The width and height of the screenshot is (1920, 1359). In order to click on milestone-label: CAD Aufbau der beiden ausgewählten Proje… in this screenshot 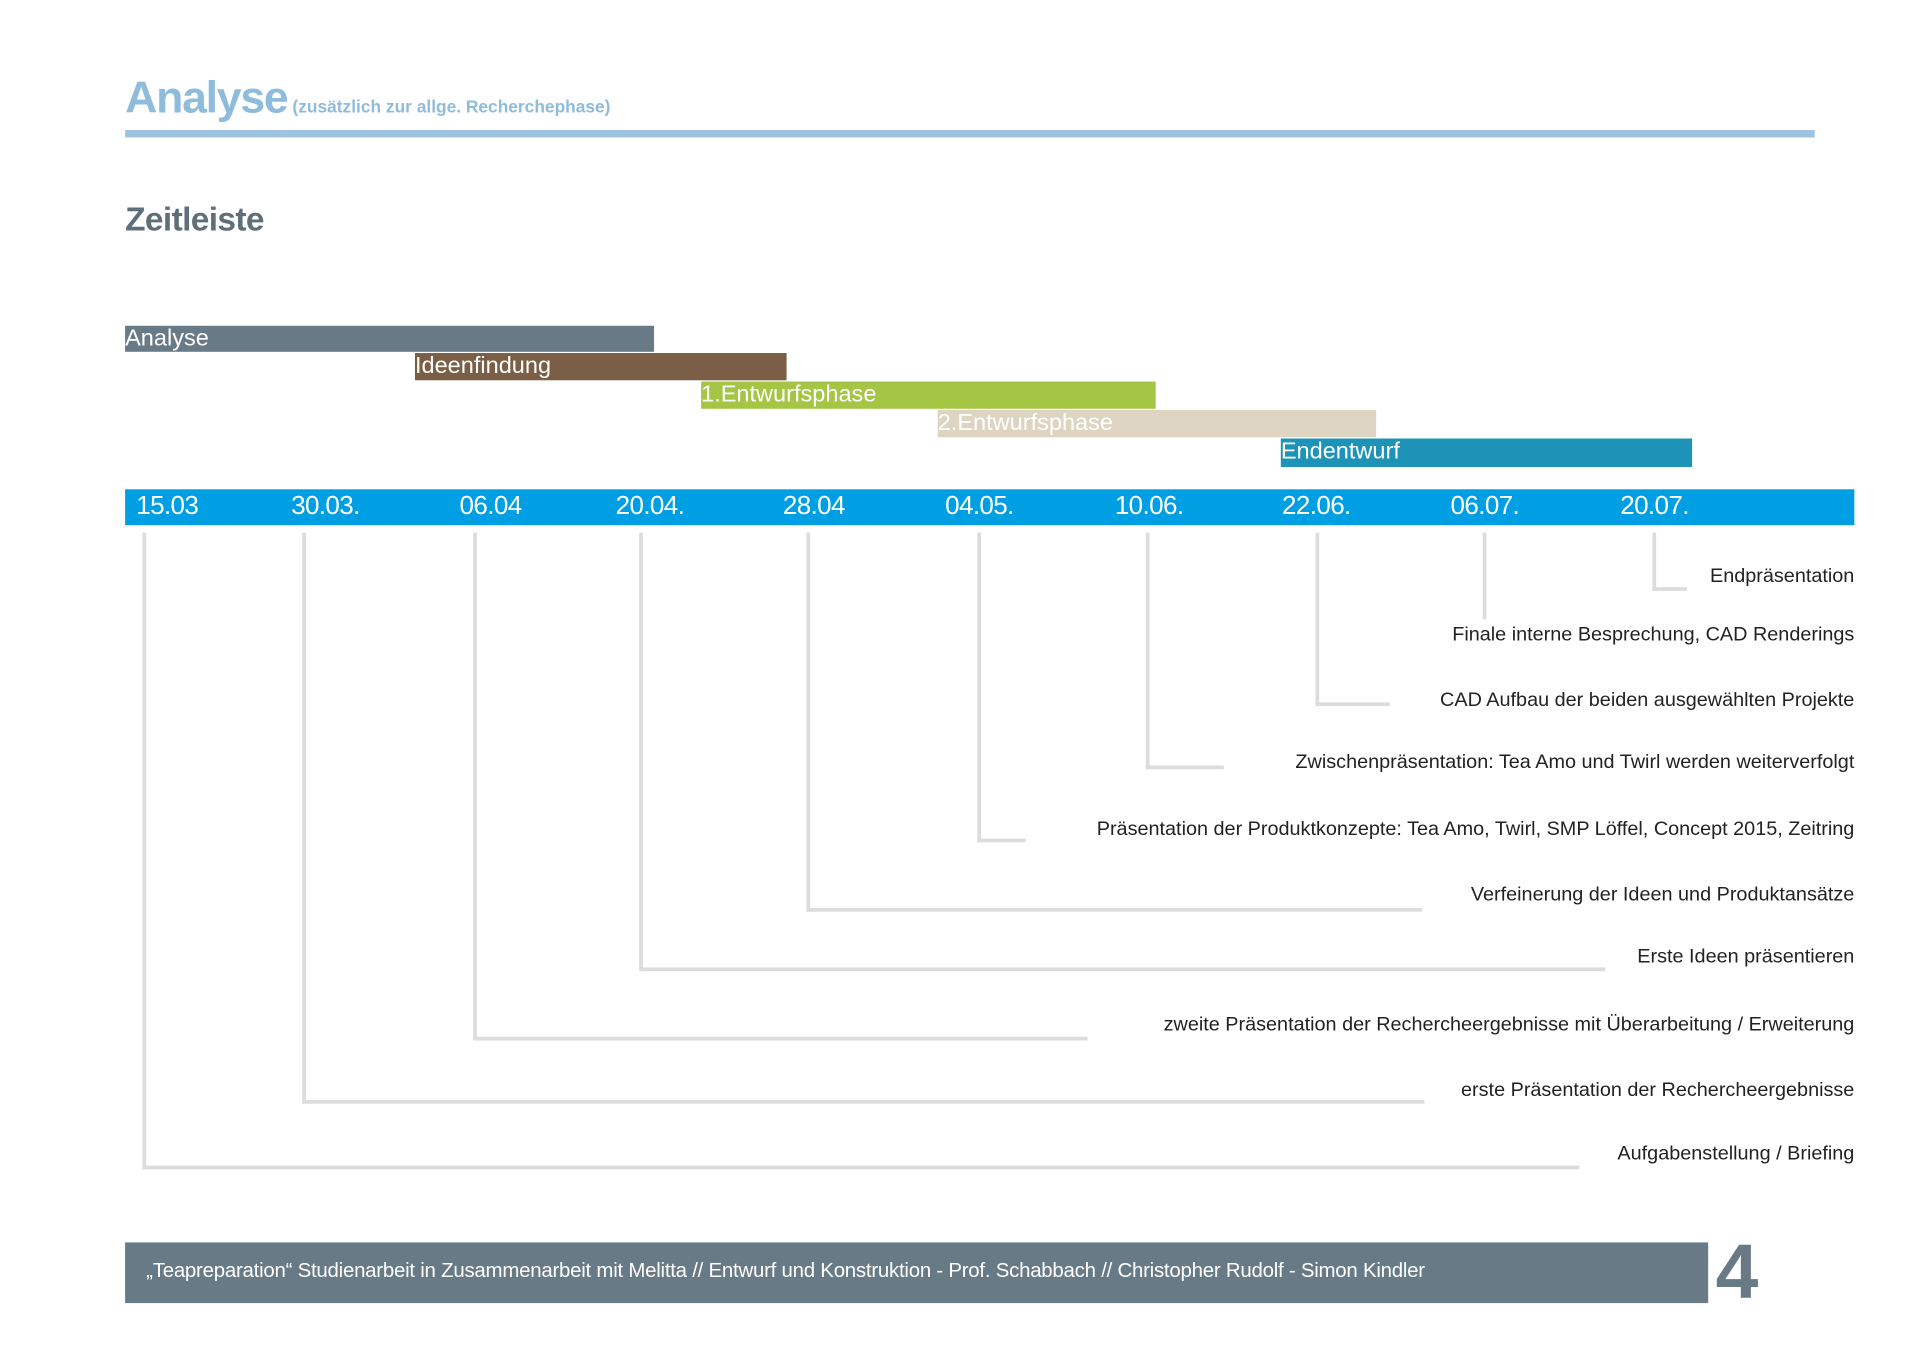, I will do `click(1647, 700)`.